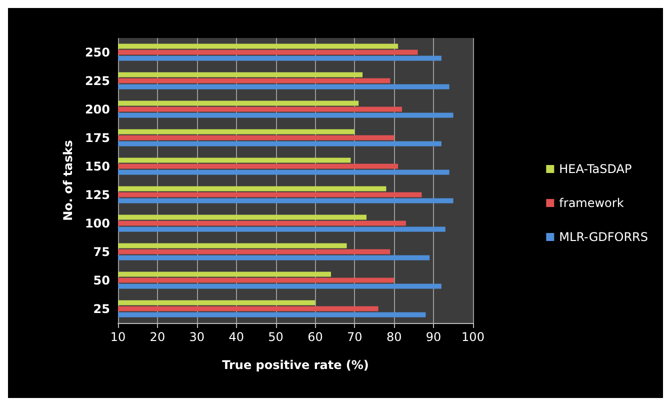 The image size is (671, 406). What do you see at coordinates (595, 169) in the screenshot?
I see `legend-label: HEA-TaSDAP` at bounding box center [595, 169].